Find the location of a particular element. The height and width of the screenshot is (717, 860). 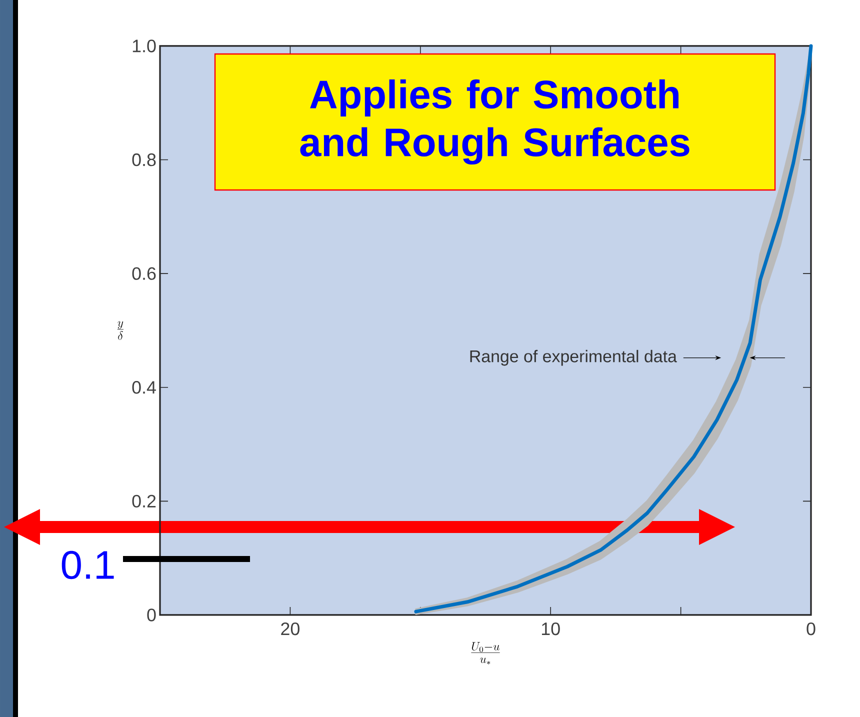

x-tick-label: 10 is located at coordinates (551, 629).